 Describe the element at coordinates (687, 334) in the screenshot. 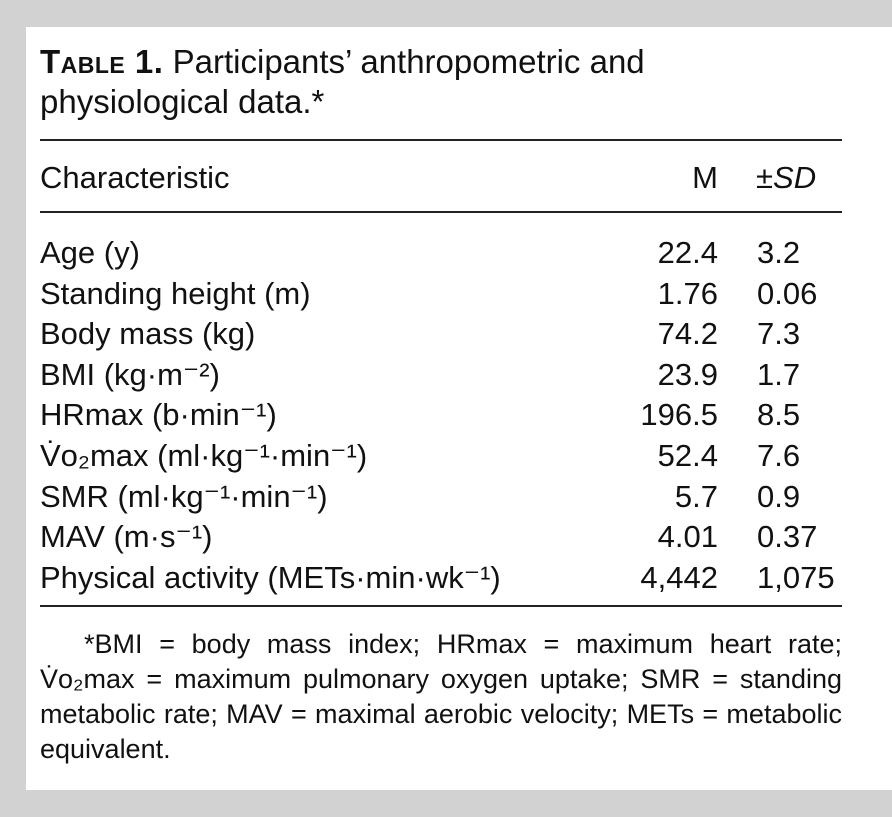

I see `row-mean: 74.2` at that location.